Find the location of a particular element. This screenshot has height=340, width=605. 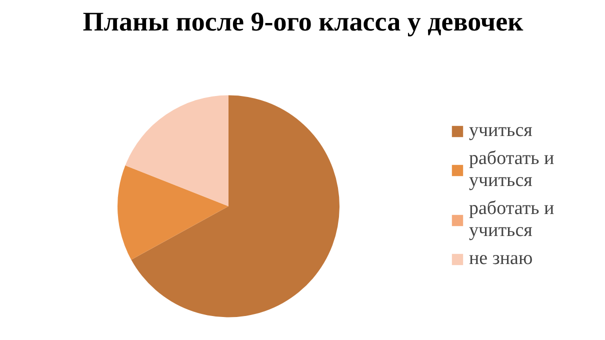

chart-title: Планы после 9-ого класса у девочек is located at coordinates (303, 21).